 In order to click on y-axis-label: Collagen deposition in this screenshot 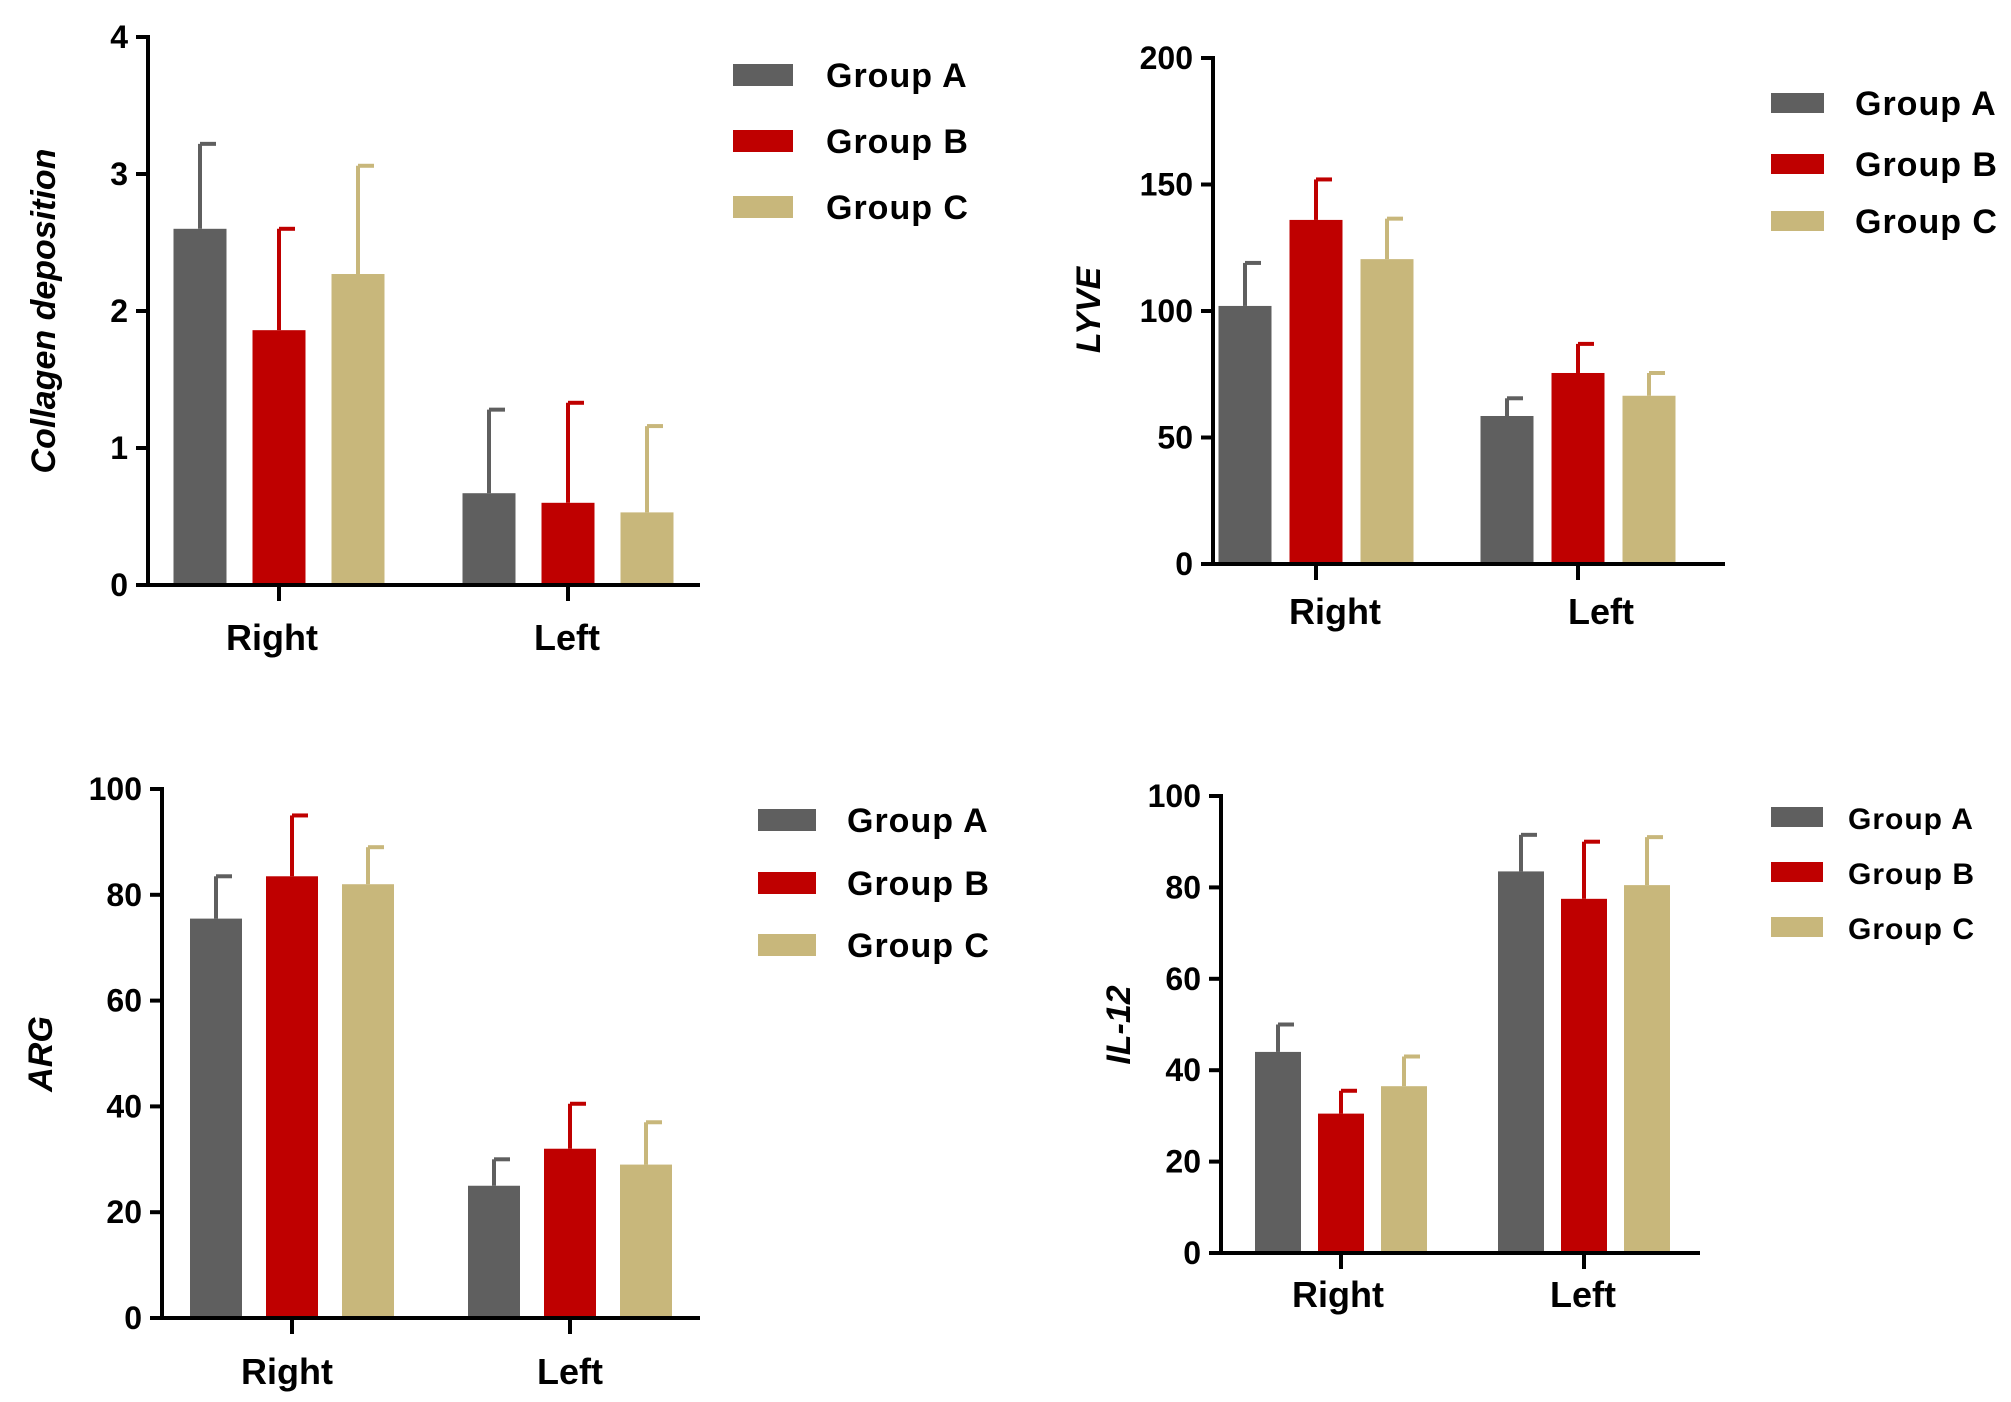, I will do `click(44, 311)`.